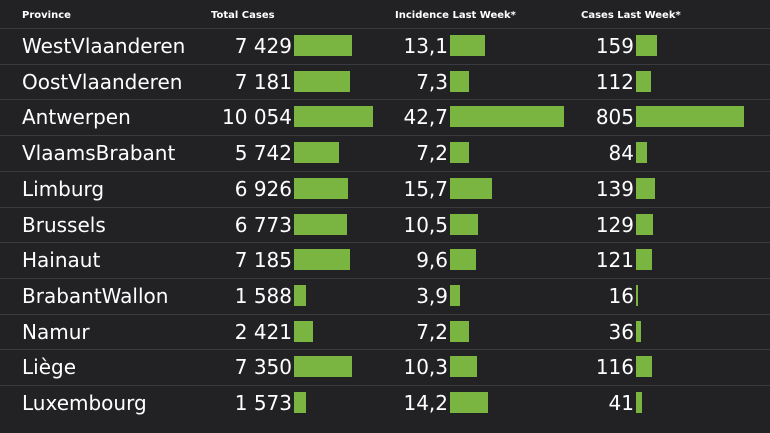 The height and width of the screenshot is (433, 770). Describe the element at coordinates (385, 331) in the screenshot. I see `table-row: Namur 2 421 7,2 36` at that location.